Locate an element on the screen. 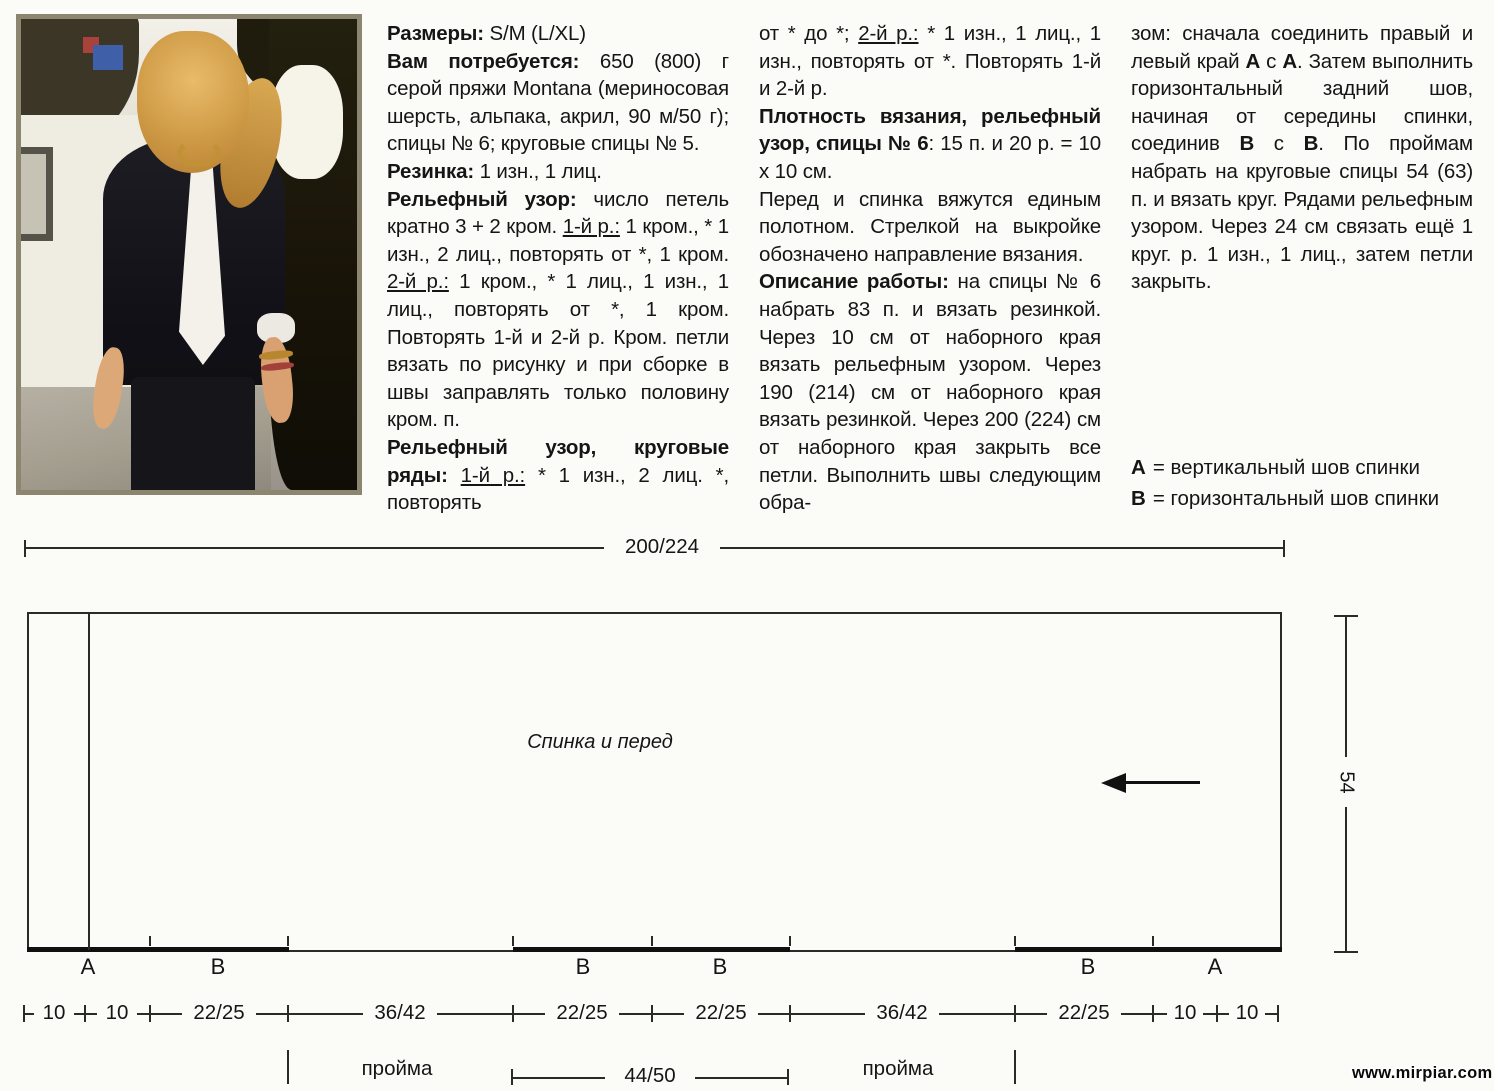 This screenshot has width=1494, height=1091. model-necklace is located at coordinates (199, 153).